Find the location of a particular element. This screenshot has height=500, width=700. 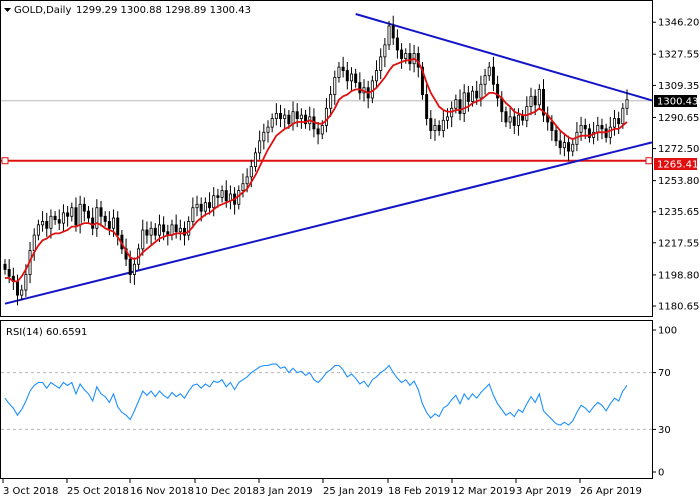

price-axis-label: 1217.55 is located at coordinates (678, 243).